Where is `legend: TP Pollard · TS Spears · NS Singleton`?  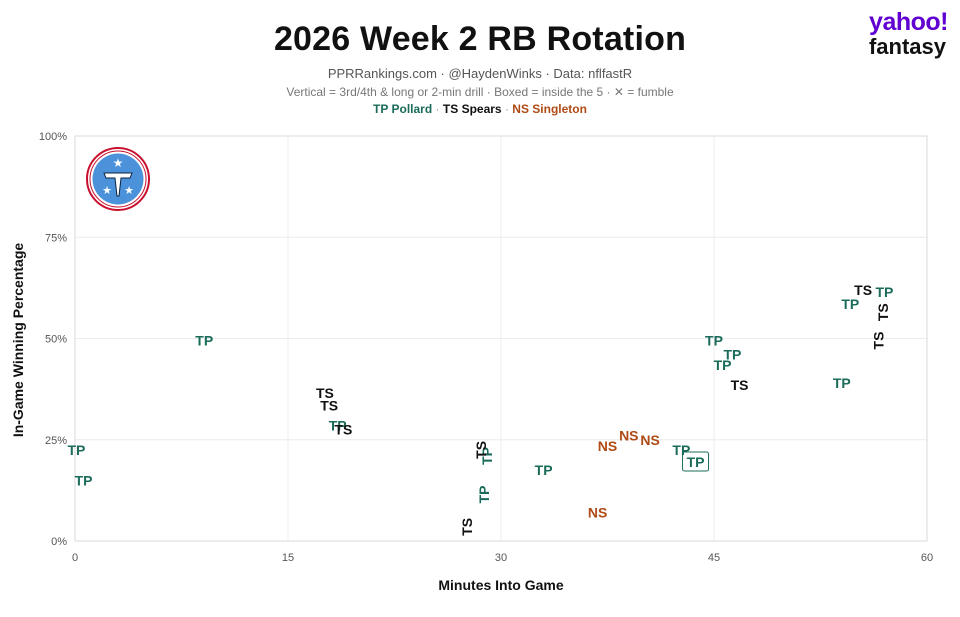
legend: TP Pollard · TS Spears · NS Singleton is located at coordinates (480, 109).